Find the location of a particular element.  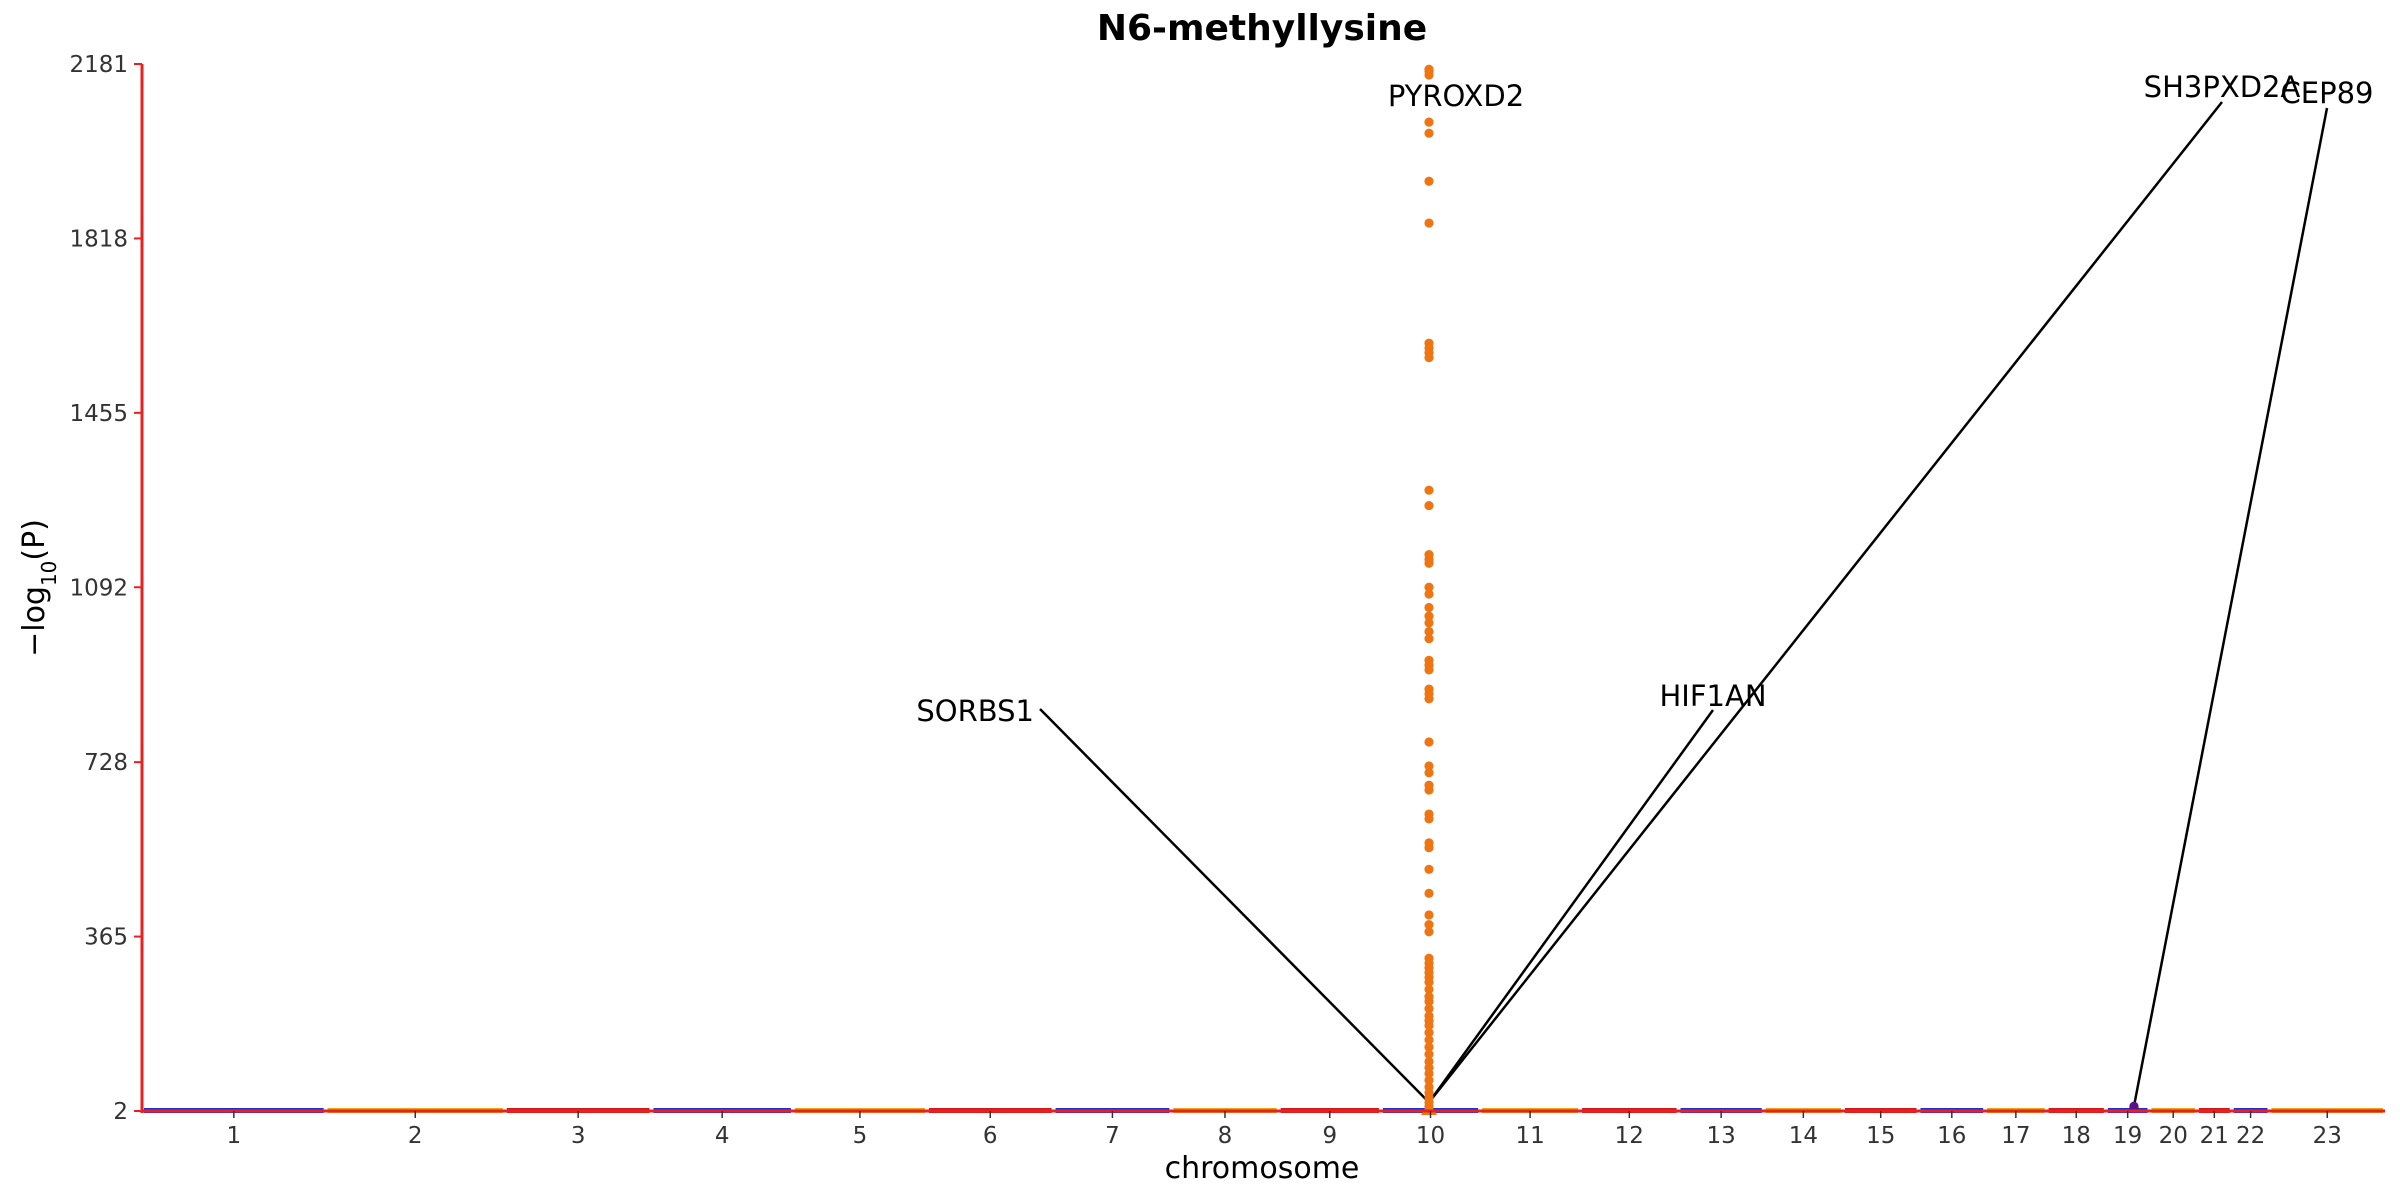

leader-line-cep89 is located at coordinates (2230, 607).